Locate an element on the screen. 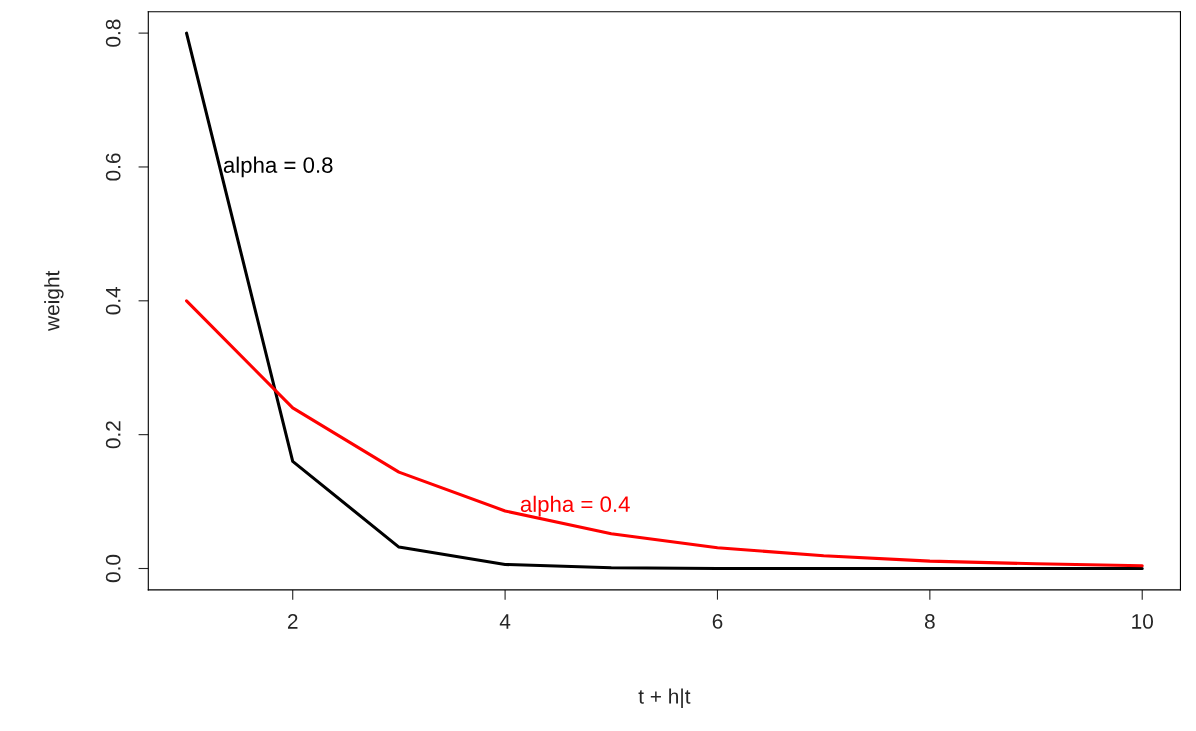  x-tick-label: 4 is located at coordinates (505, 621).